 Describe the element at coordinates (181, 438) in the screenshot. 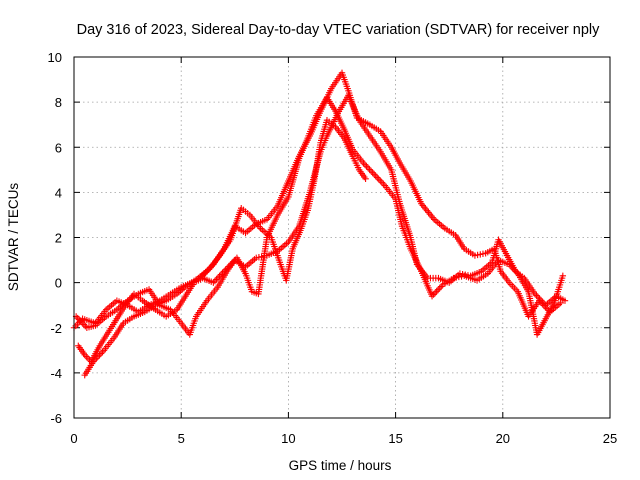

I see `x-tick-label: 5` at that location.